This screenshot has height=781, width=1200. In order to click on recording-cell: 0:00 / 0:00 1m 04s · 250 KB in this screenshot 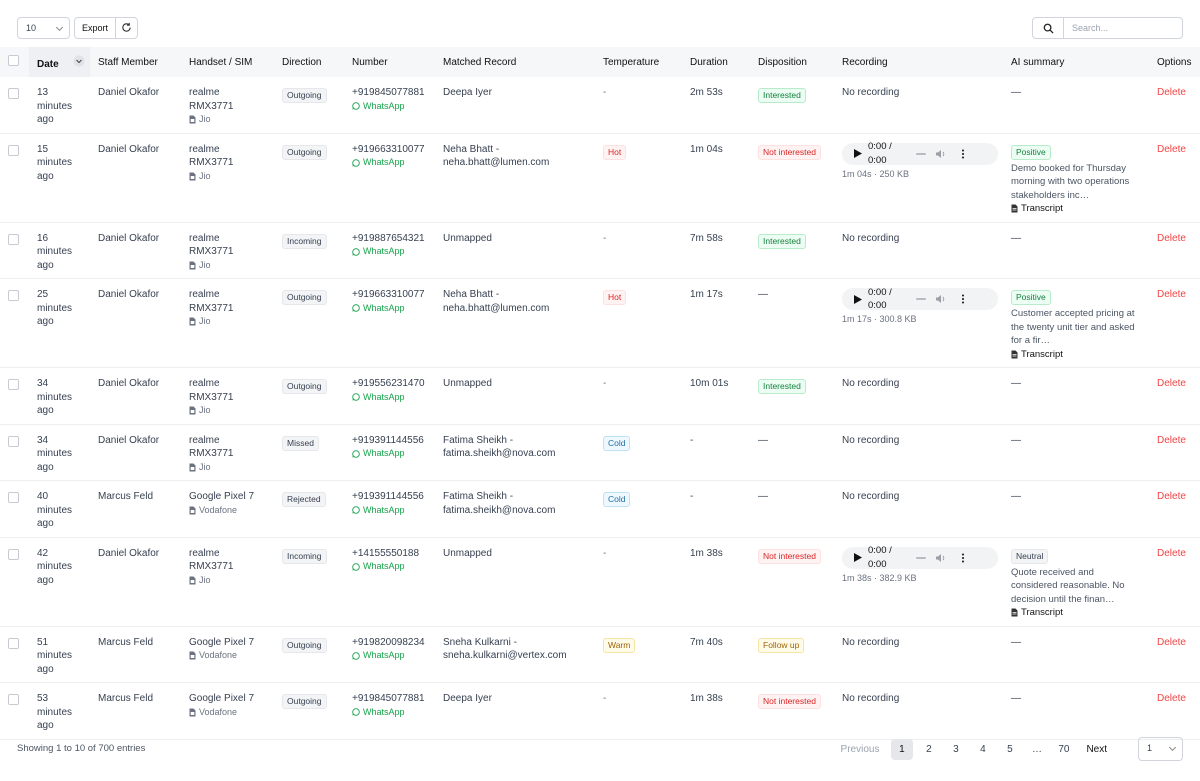, I will do `click(918, 178)`.